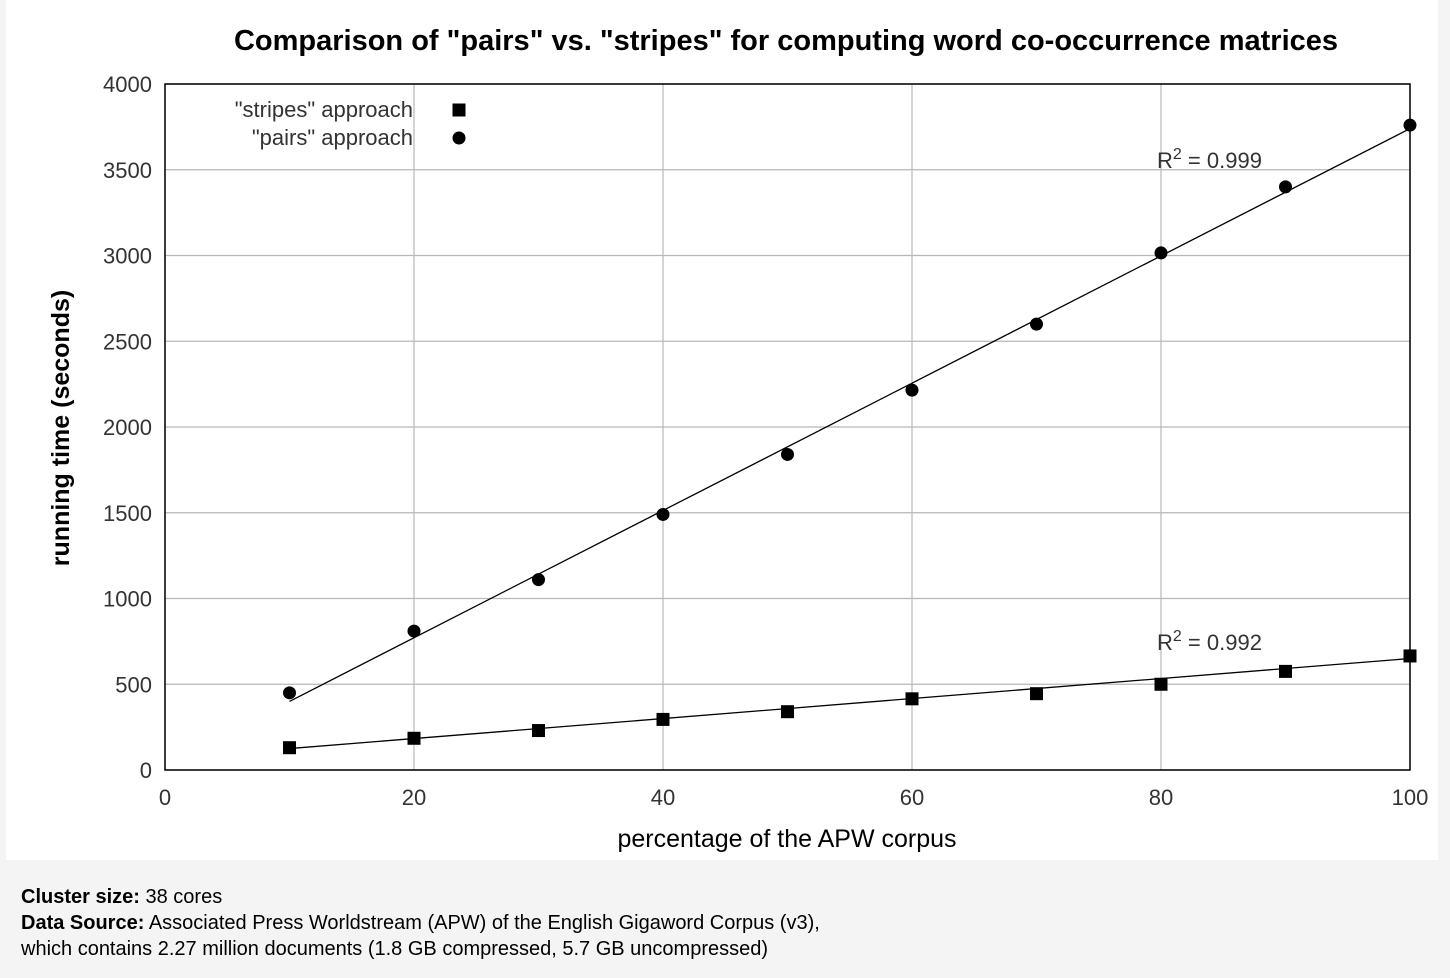 The image size is (1450, 978). Describe the element at coordinates (1410, 797) in the screenshot. I see `x-tick-label: 100` at that location.